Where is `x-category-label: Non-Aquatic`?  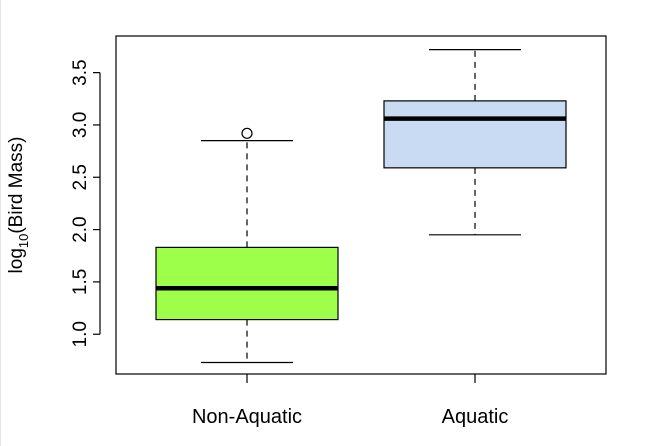
x-category-label: Non-Aquatic is located at coordinates (247, 417).